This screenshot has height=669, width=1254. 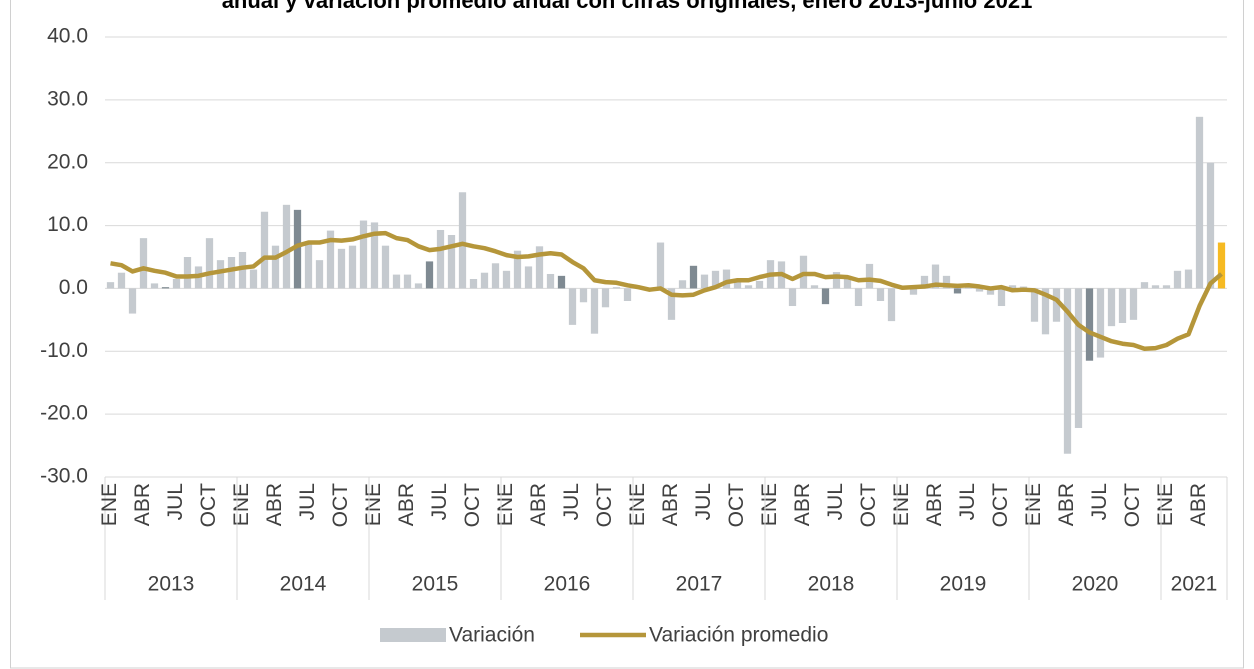 What do you see at coordinates (831, 584) in the screenshot?
I see `year-label: 2018` at bounding box center [831, 584].